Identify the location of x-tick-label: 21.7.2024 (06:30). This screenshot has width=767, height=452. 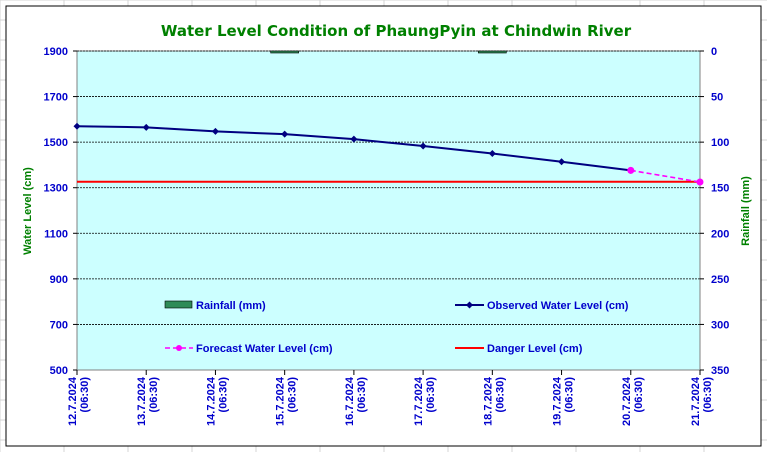
(702, 401).